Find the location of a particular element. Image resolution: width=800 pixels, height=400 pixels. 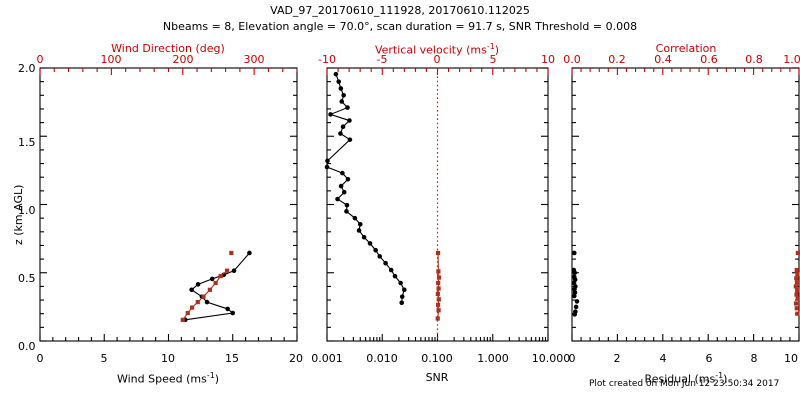

y-tick-label-4: 2.0 is located at coordinates (27, 68).